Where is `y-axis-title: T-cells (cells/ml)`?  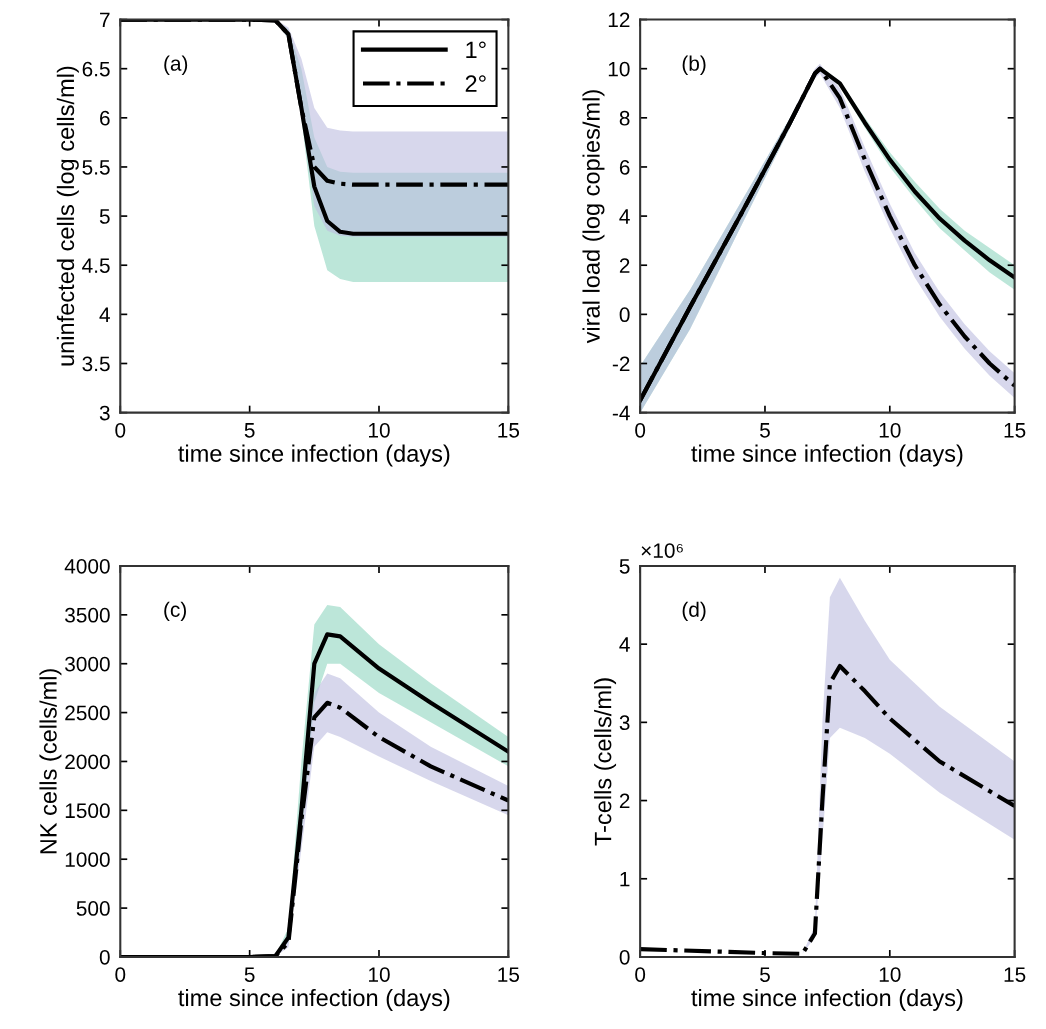
y-axis-title: T-cells (cells/ml) is located at coordinates (605, 762).